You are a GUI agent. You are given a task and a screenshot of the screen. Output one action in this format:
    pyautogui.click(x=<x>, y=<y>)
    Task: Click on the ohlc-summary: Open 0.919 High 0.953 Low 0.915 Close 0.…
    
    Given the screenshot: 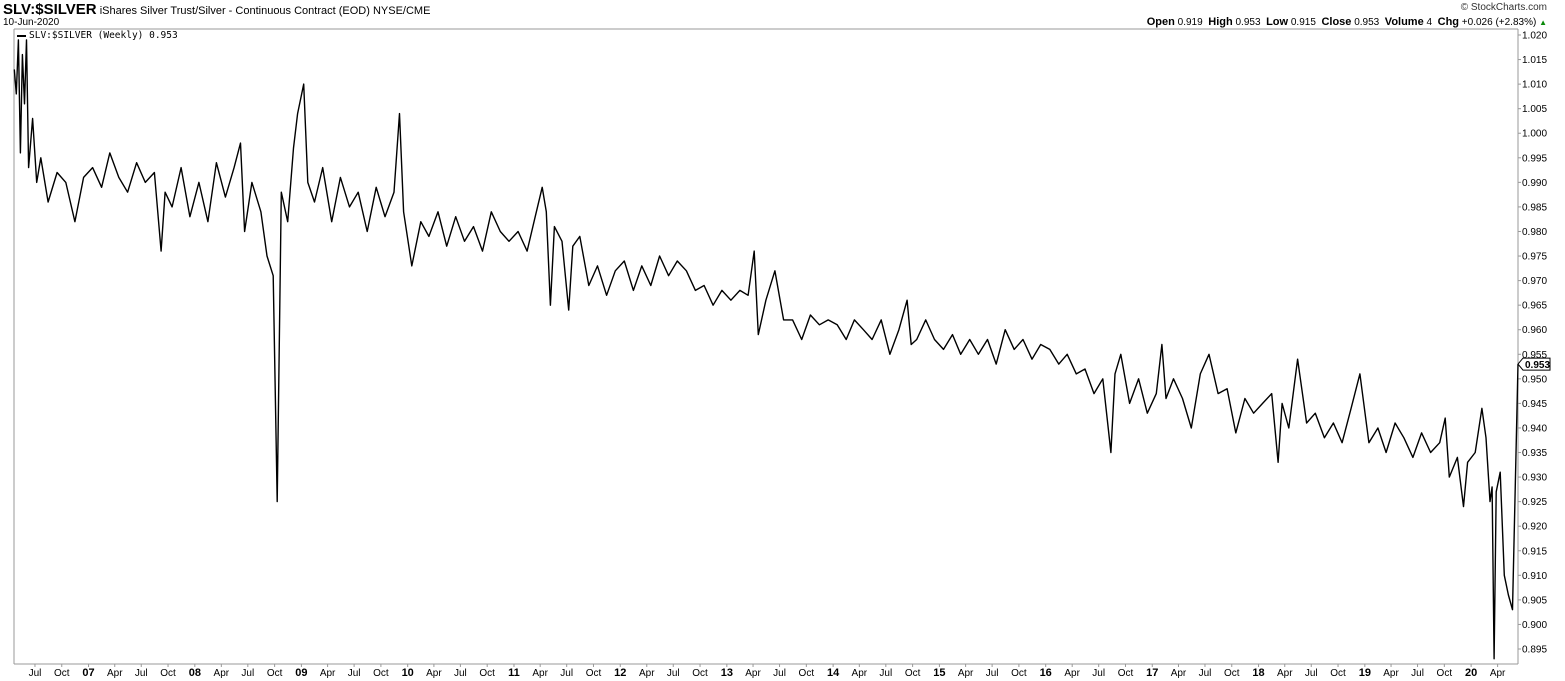 What is the action you would take?
    pyautogui.click(x=1347, y=22)
    